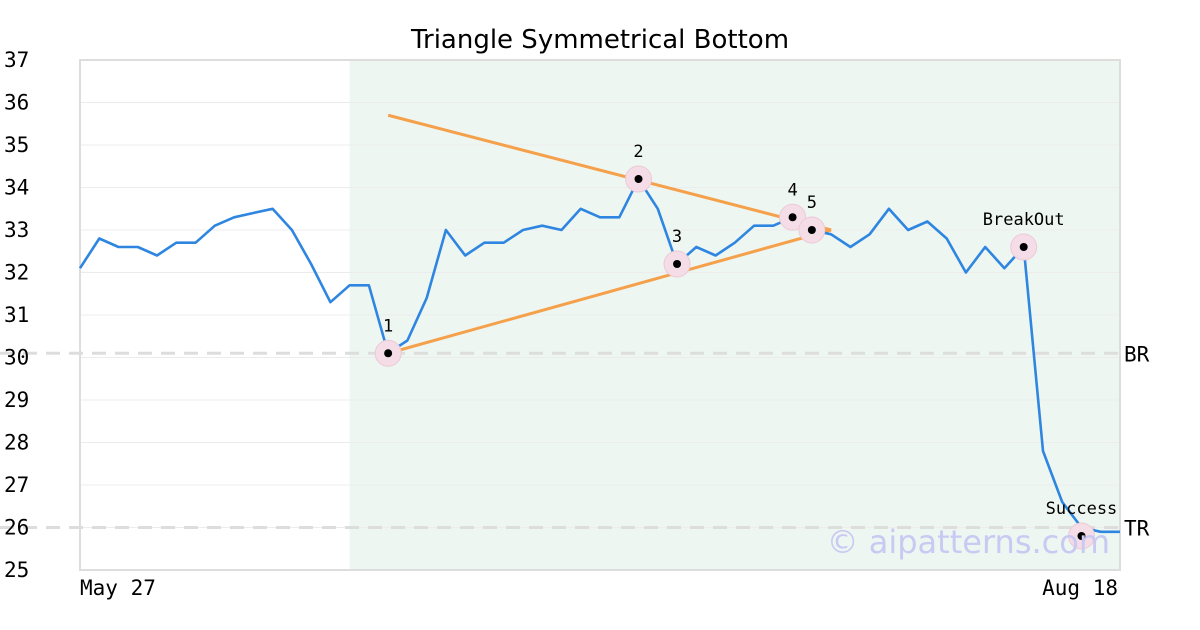  I want to click on reference-label-tr: TR, so click(1137, 529).